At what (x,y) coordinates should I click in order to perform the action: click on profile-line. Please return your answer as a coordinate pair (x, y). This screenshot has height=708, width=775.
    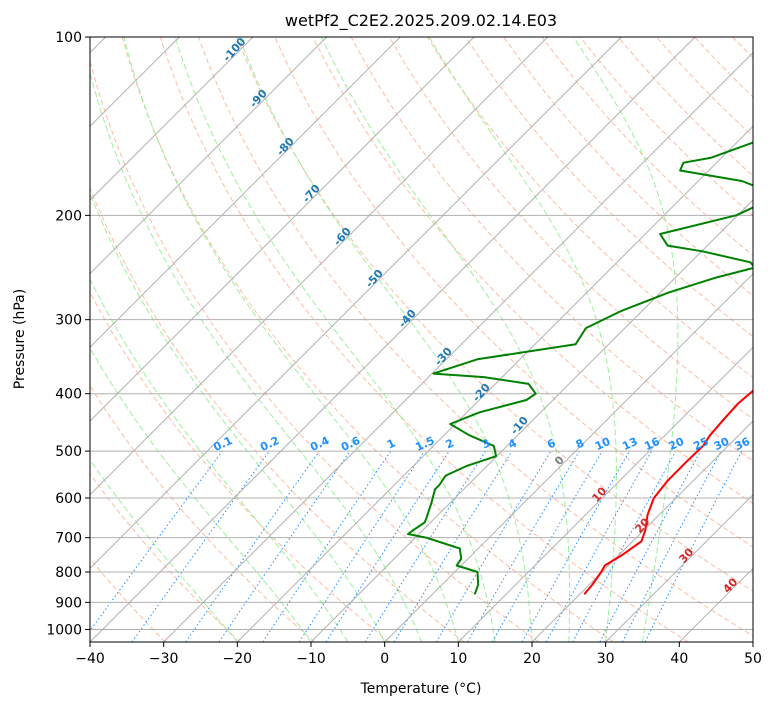
    Looking at the image, I should click on (668, 492).